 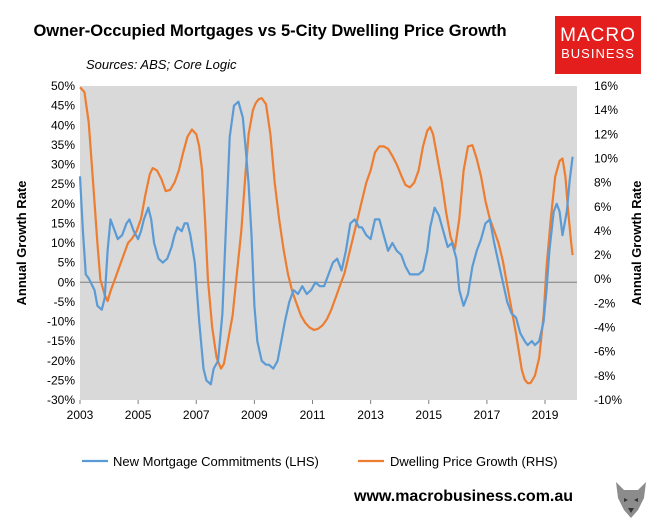 I want to click on y-right-tick-label: 14%, so click(x=606, y=110).